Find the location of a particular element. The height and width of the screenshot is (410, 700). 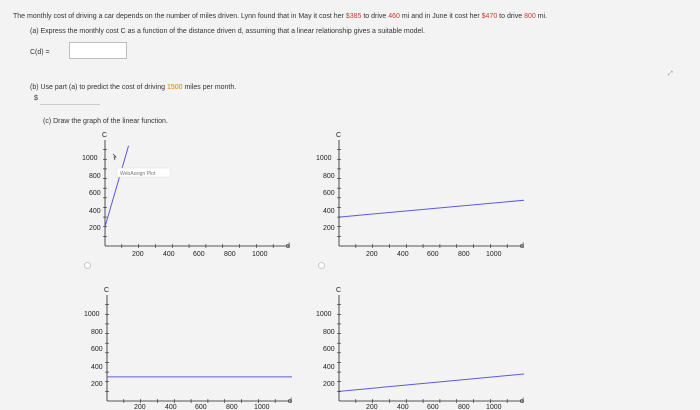

webassign-plot-tooltip is located at coordinates (143, 172).